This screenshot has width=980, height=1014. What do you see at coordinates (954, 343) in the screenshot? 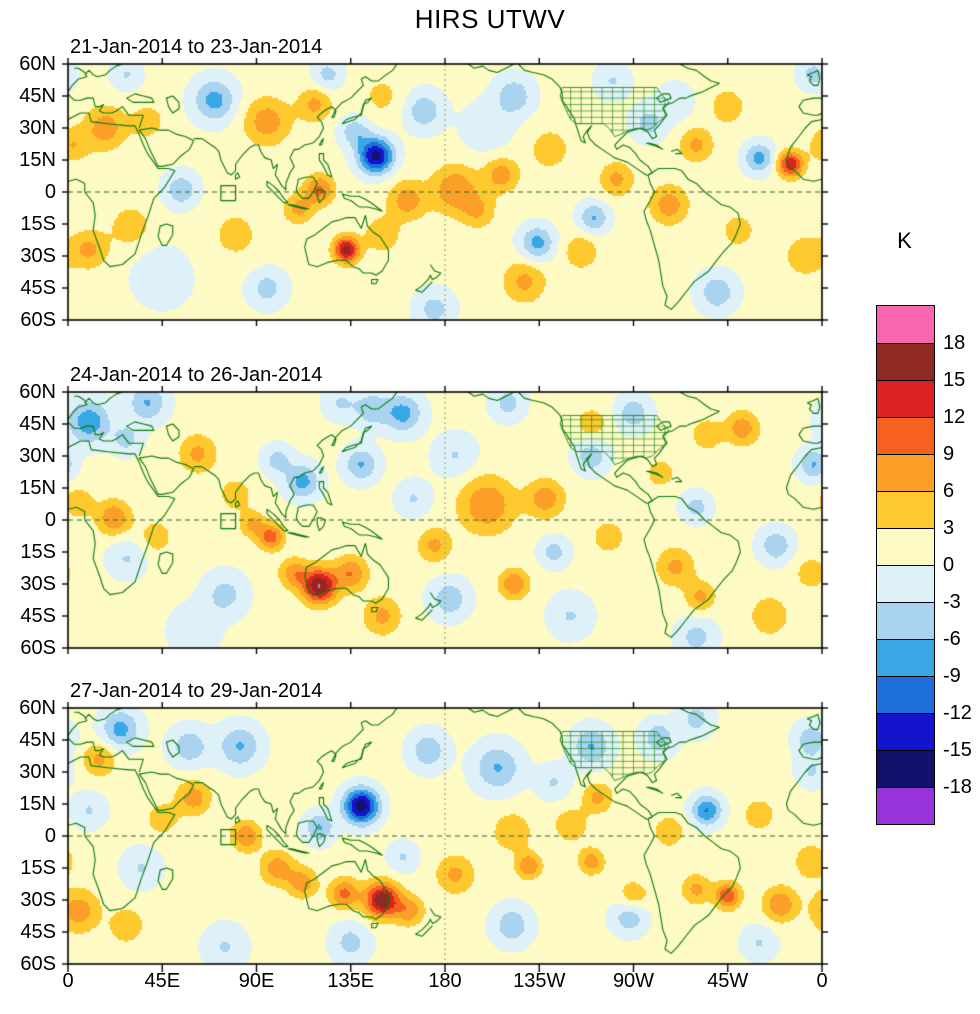
I see `colorbar-tick-label: 18` at bounding box center [954, 343].